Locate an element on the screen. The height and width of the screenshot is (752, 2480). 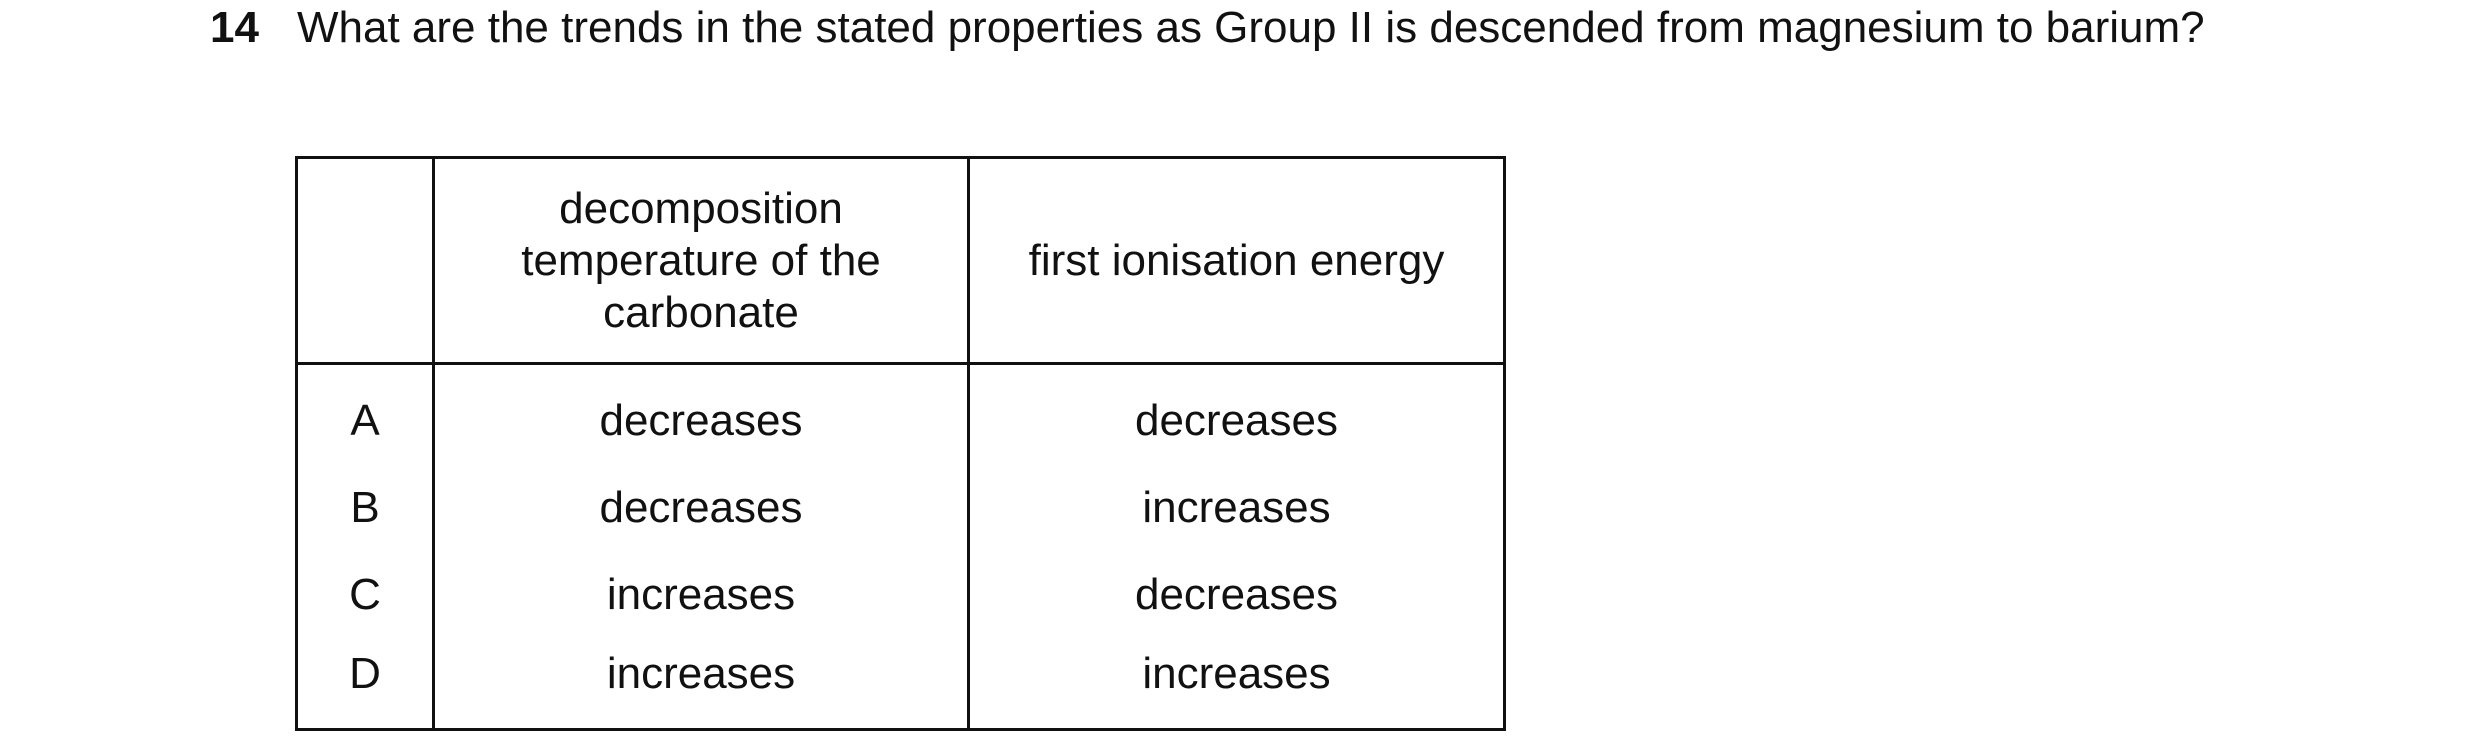
header-option-letter is located at coordinates (365, 260).